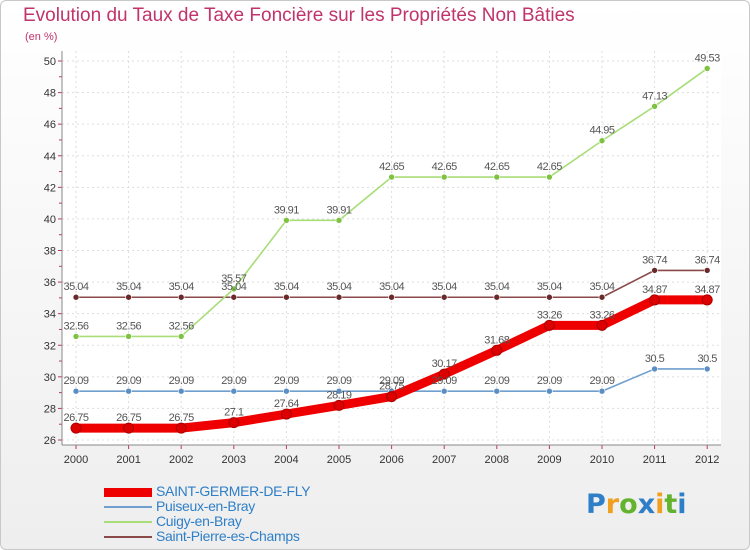  Describe the element at coordinates (286, 404) in the screenshot. I see `data-label-0: 27.64` at that location.